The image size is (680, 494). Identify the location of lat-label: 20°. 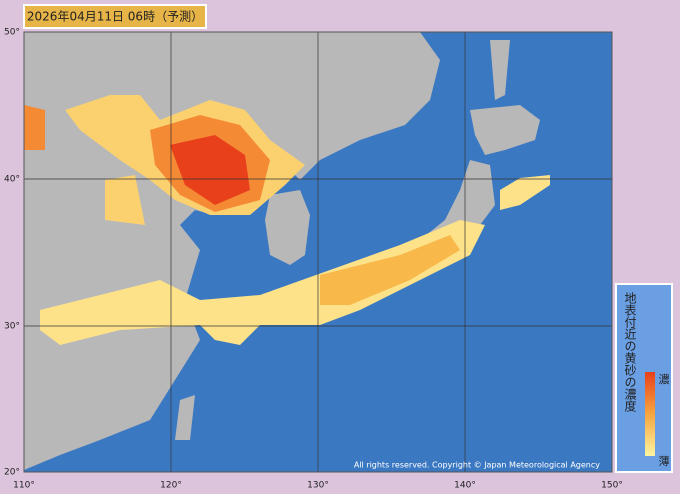
(12, 473).